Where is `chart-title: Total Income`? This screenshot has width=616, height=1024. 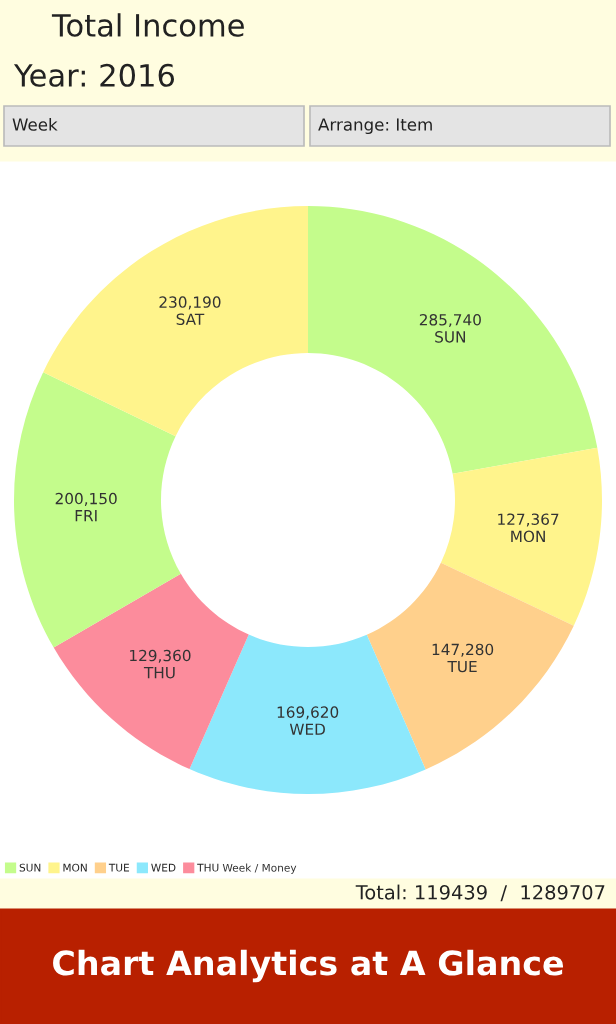 chart-title: Total Income is located at coordinates (147, 25).